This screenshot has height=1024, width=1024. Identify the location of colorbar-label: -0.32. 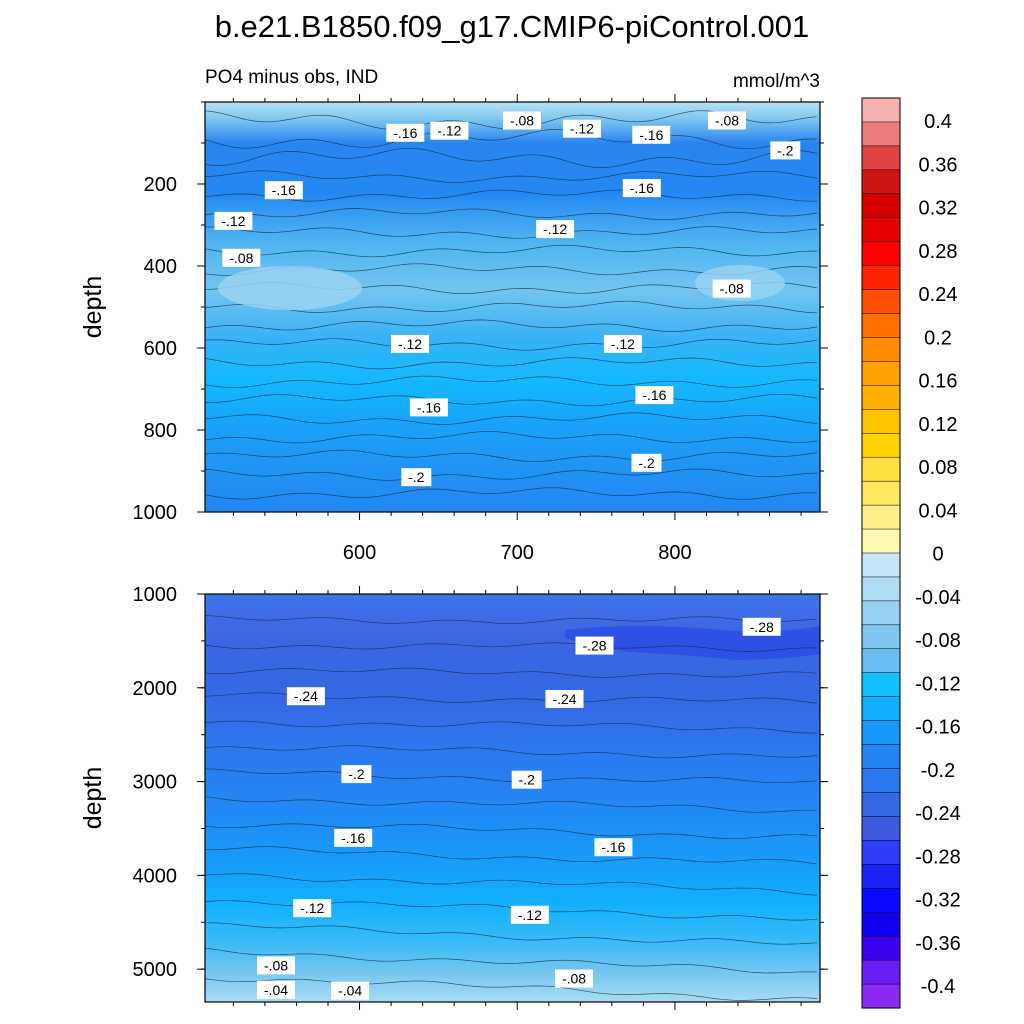
(938, 901).